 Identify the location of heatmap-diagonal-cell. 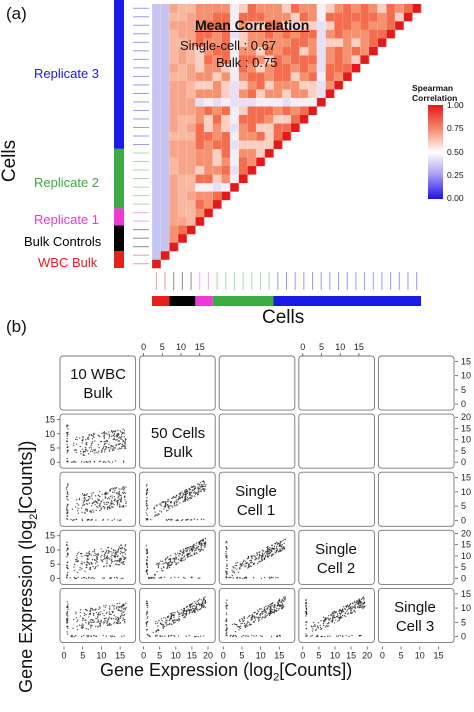
(304, 119).